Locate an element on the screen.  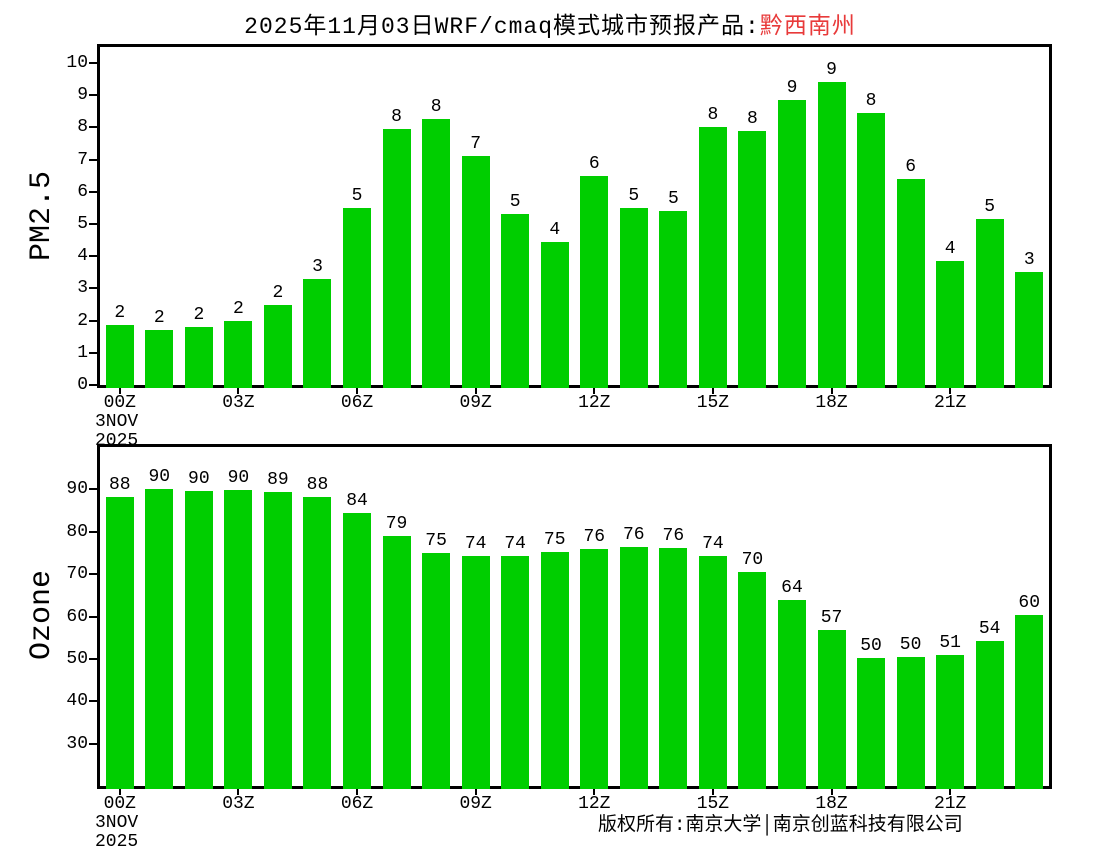
y-axis-tick-label: 5 is located at coordinates (82, 224).